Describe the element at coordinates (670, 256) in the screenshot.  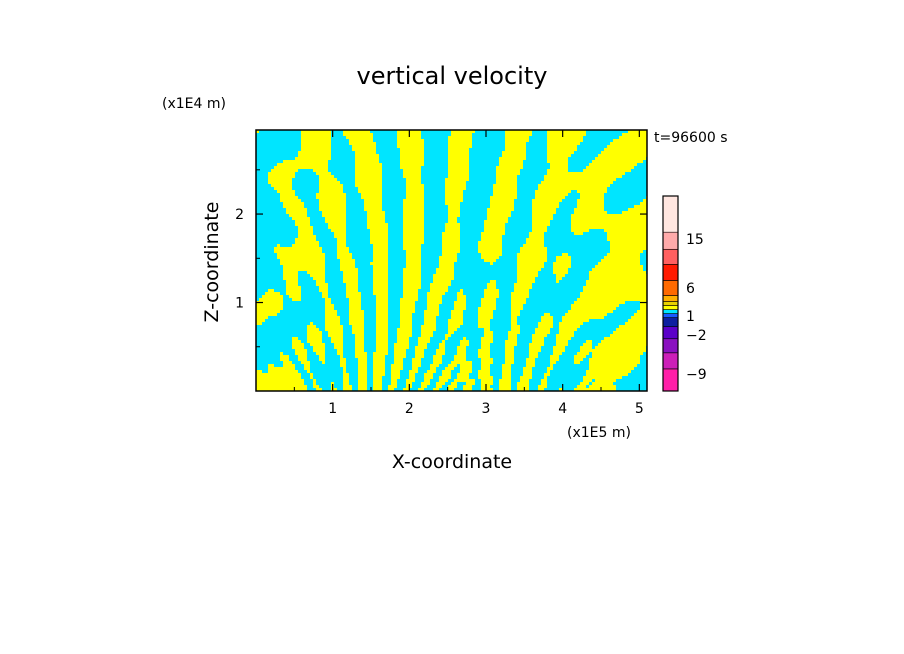
I see `colorbar-level` at that location.